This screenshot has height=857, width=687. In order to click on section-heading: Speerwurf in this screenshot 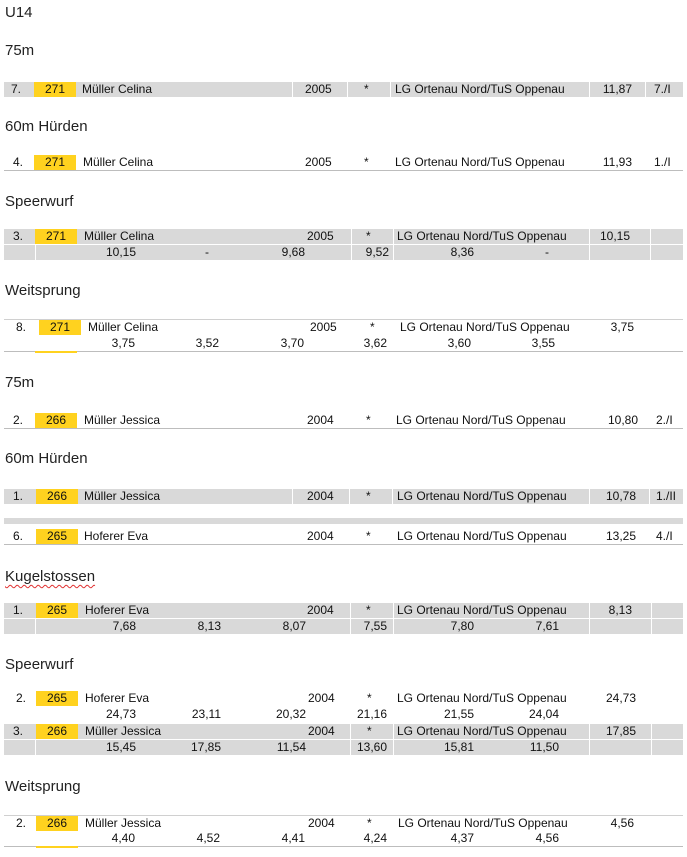, I will do `click(39, 201)`.